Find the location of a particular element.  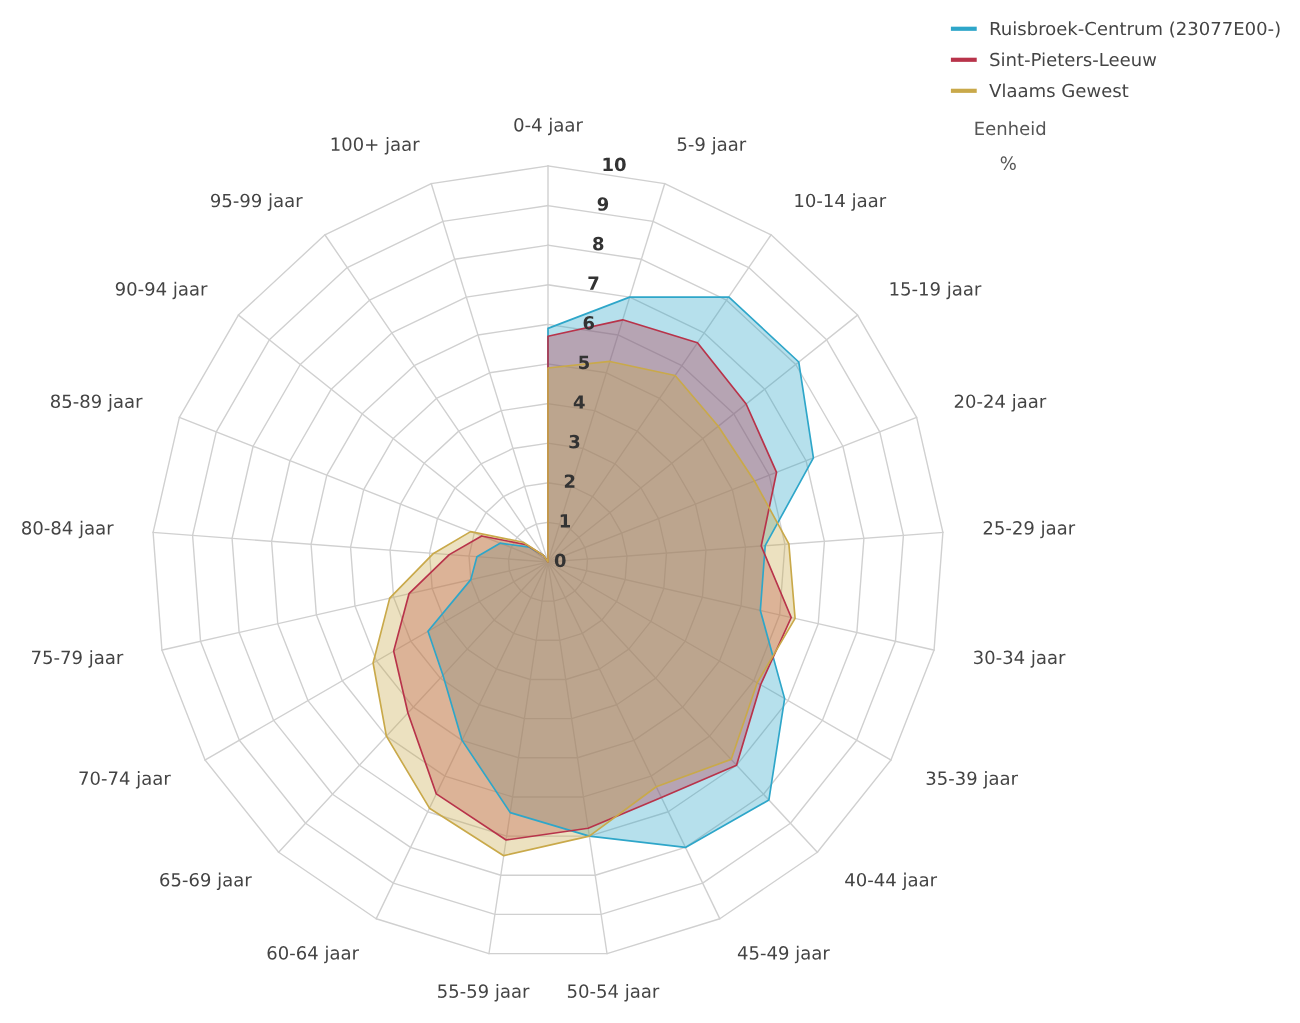

y-tick-label: 1 is located at coordinates (565, 521).